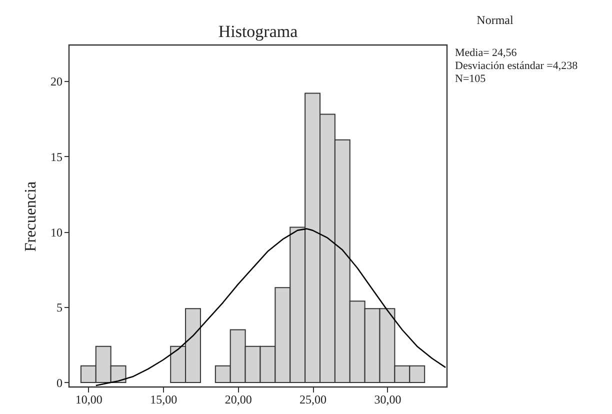  Describe the element at coordinates (56, 232) in the screenshot. I see `y-tick-label: 10` at that location.